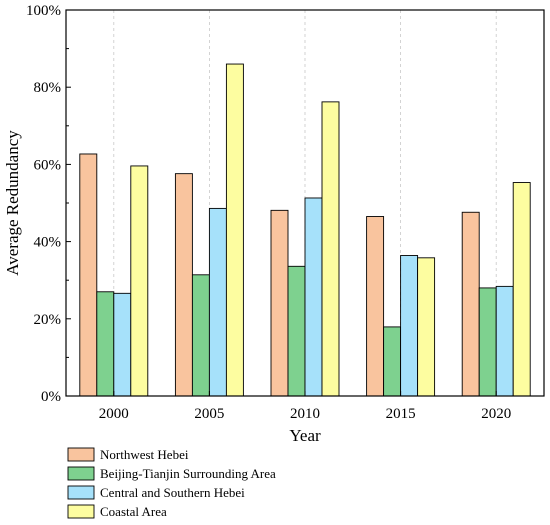  What do you see at coordinates (209, 414) in the screenshot?
I see `x-tick-label: 2005` at bounding box center [209, 414].